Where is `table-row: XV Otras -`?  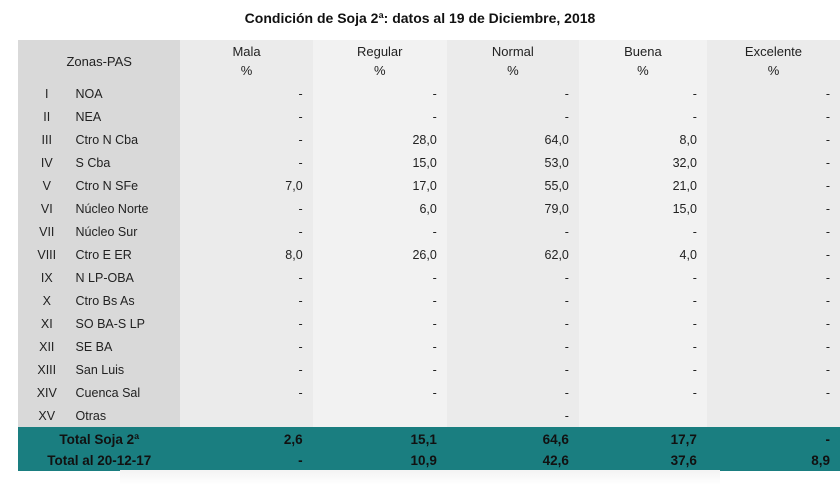 table-row: XV Otras - is located at coordinates (429, 416).